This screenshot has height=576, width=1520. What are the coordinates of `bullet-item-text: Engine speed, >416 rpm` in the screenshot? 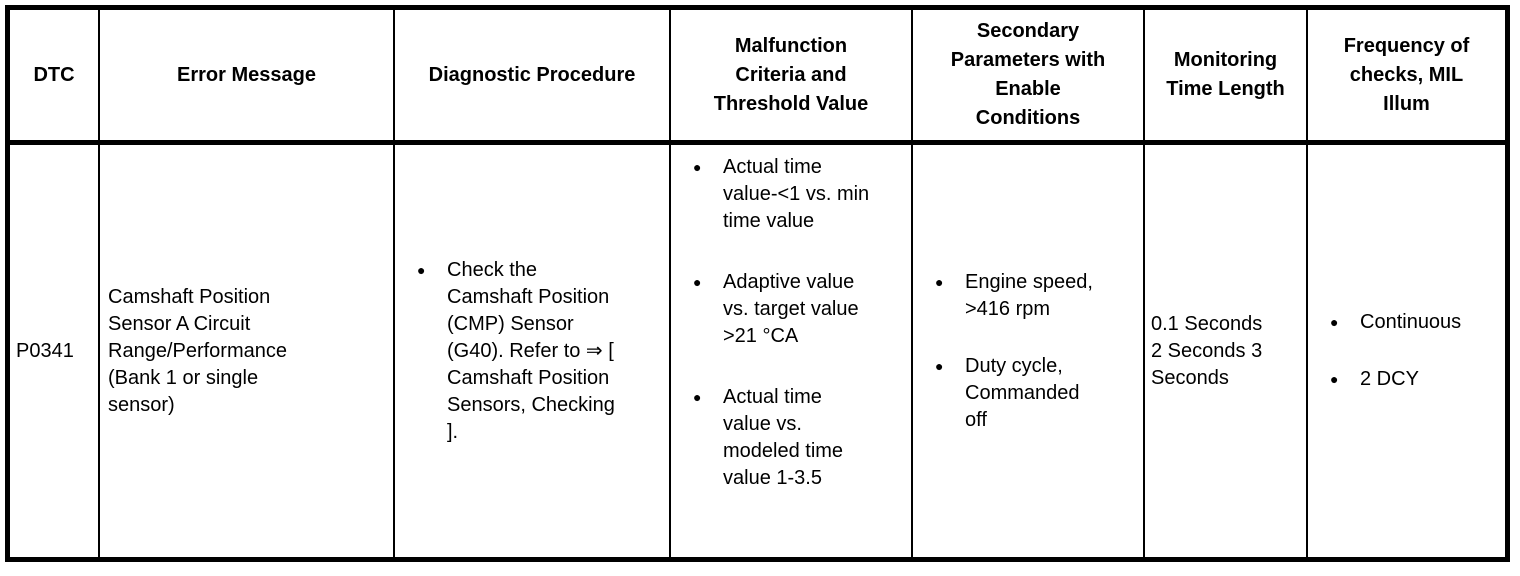 It's located at (1029, 295).